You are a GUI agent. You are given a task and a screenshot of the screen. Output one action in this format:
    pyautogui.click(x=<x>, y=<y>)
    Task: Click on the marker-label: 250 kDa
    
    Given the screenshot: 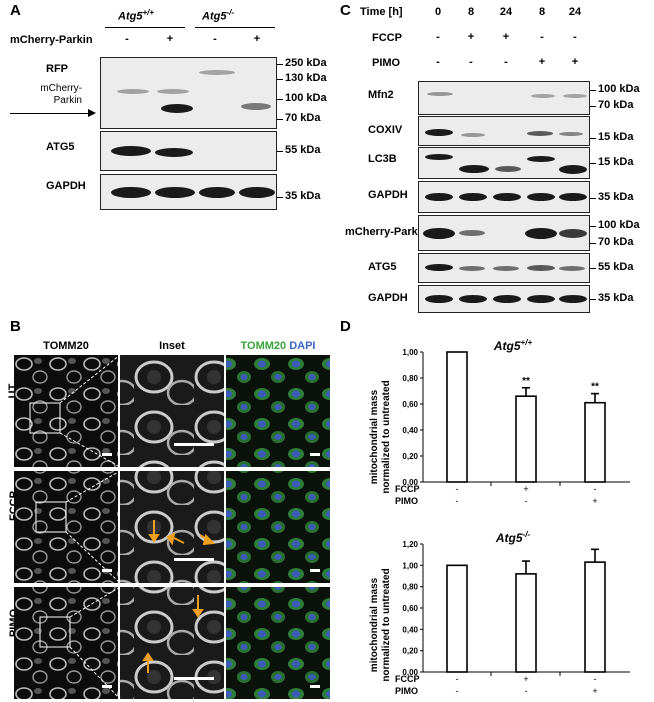 What is the action you would take?
    pyautogui.click(x=306, y=63)
    